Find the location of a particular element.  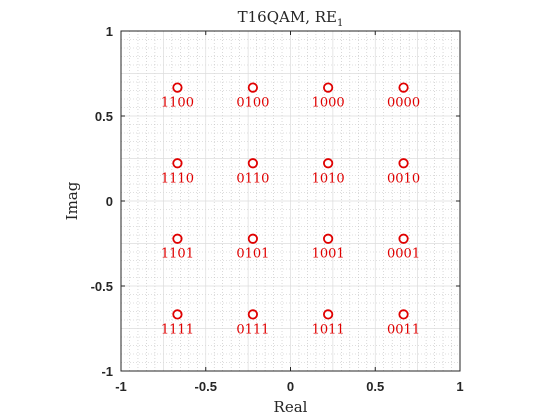

point-bit-label: 1101 is located at coordinates (177, 254).